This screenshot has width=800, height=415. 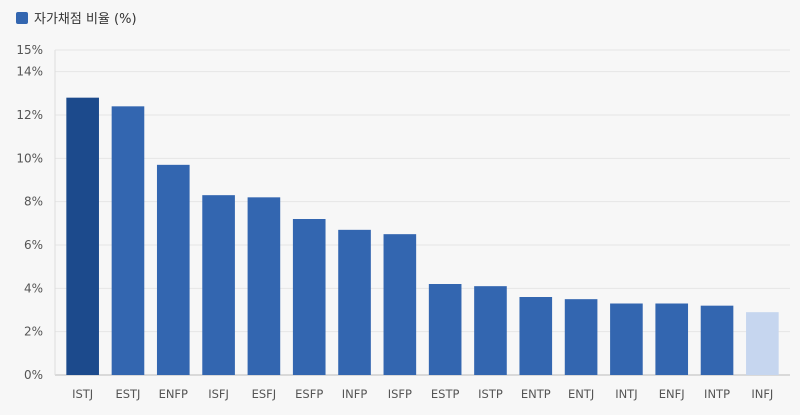 I want to click on y-tick-label: 0%, so click(x=33, y=375).